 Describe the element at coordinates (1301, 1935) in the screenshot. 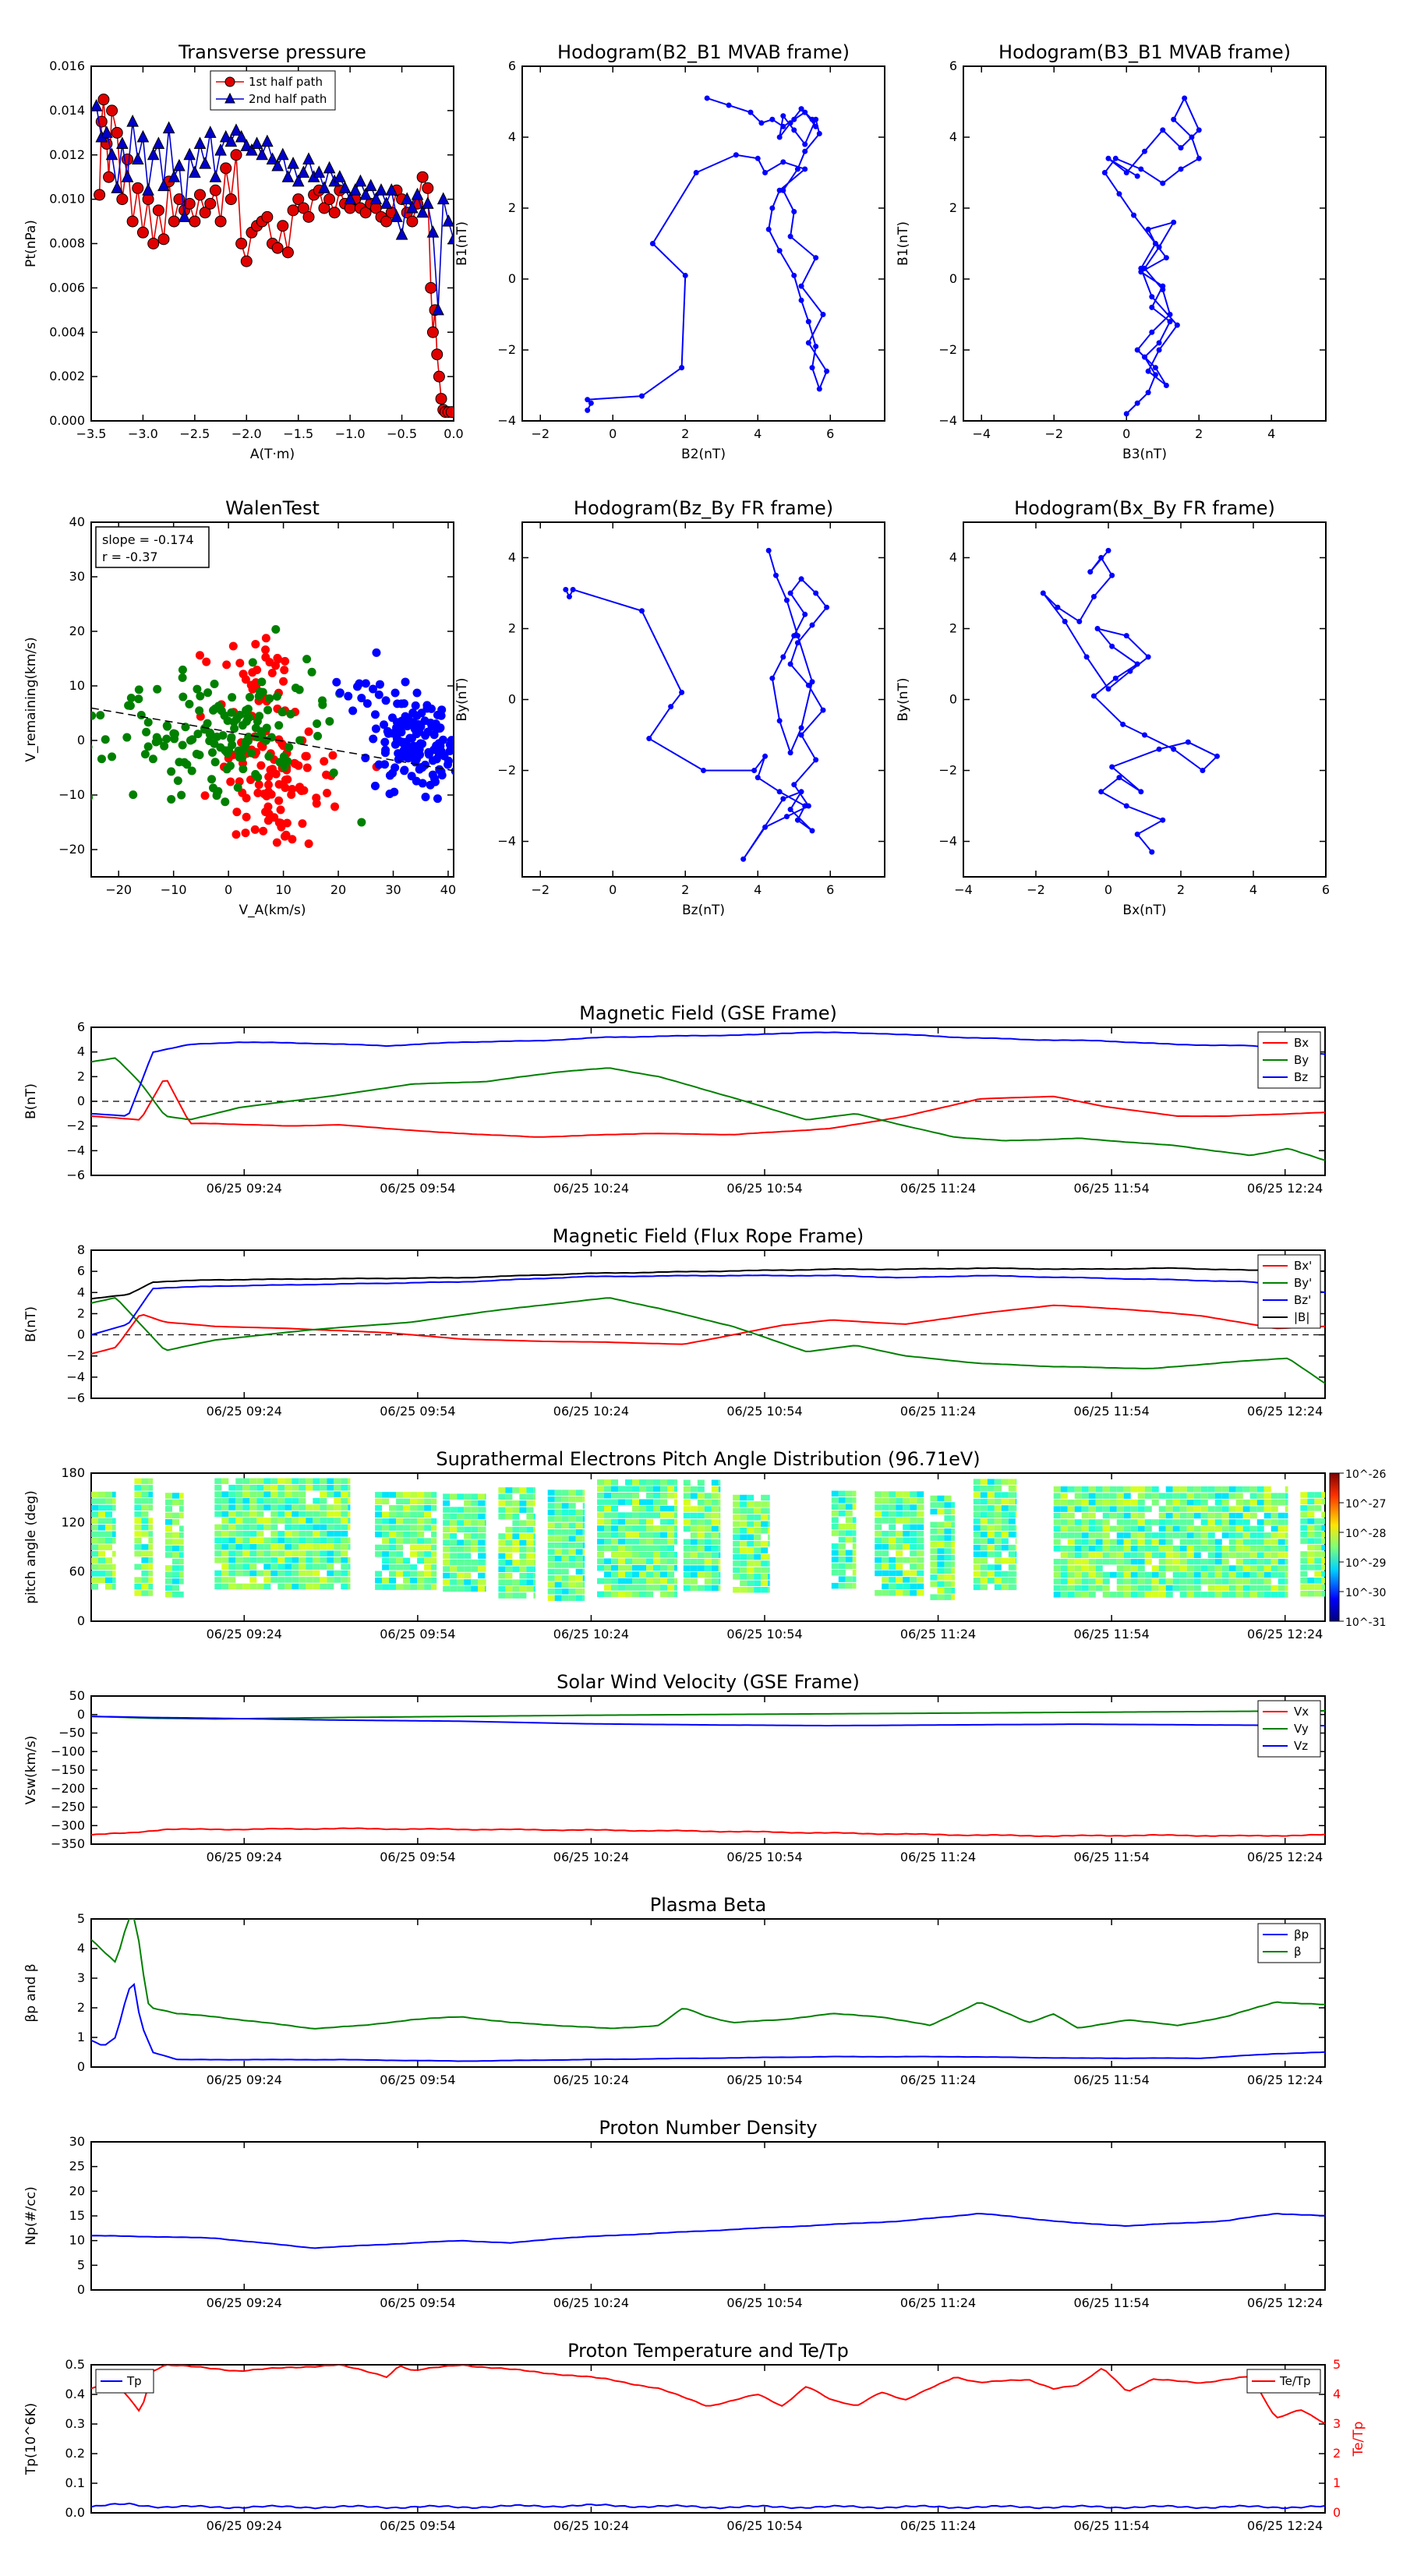

I see `legend-label: βp` at that location.